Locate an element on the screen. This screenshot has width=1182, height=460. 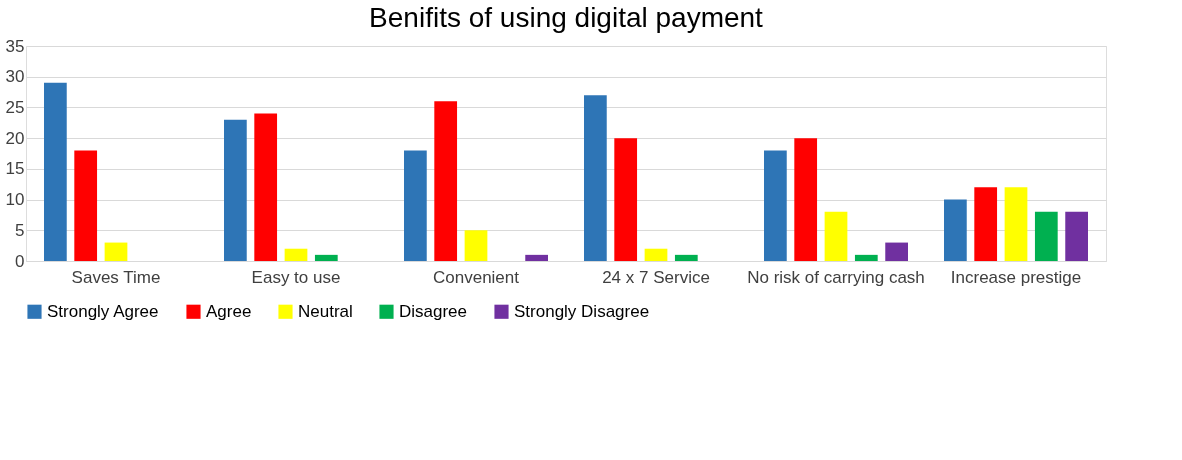
y-tick-label: 15 is located at coordinates (15, 169).